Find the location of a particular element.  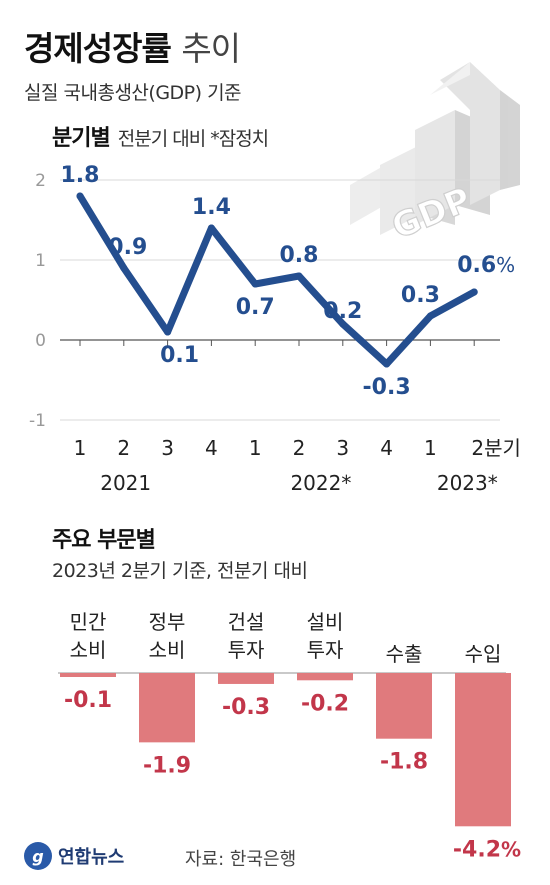

quarterly-title-bold: 분기별 is located at coordinates (81, 138).